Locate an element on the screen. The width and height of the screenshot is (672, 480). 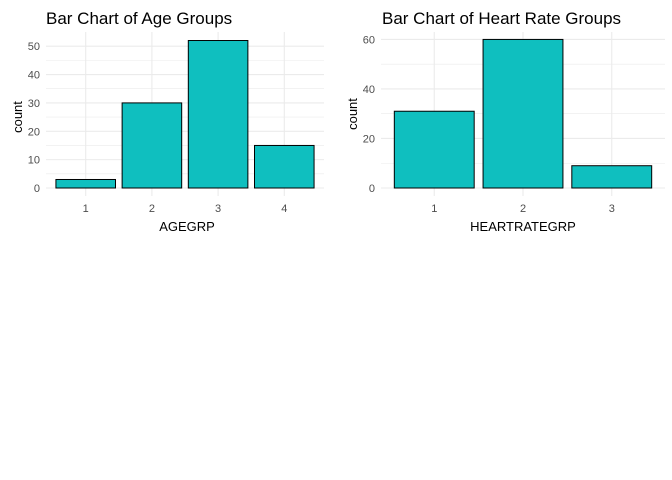
y-tick-label: 50 is located at coordinates (34, 47).